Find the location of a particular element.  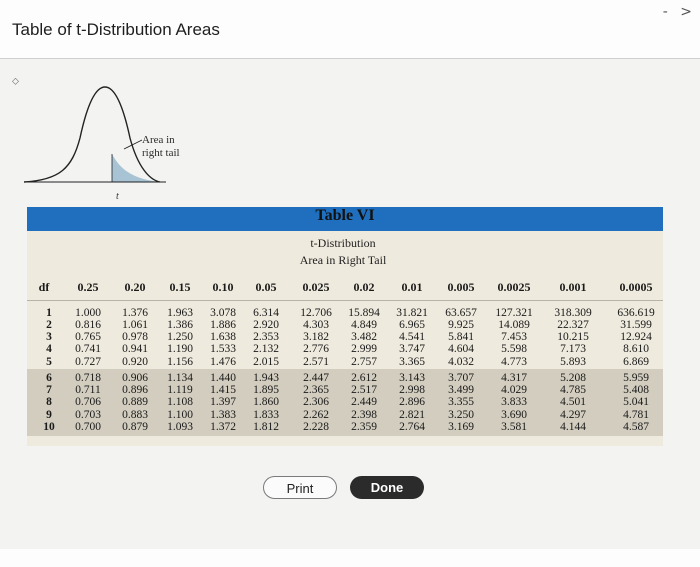

column-header: 0.005 is located at coordinates (461, 287).